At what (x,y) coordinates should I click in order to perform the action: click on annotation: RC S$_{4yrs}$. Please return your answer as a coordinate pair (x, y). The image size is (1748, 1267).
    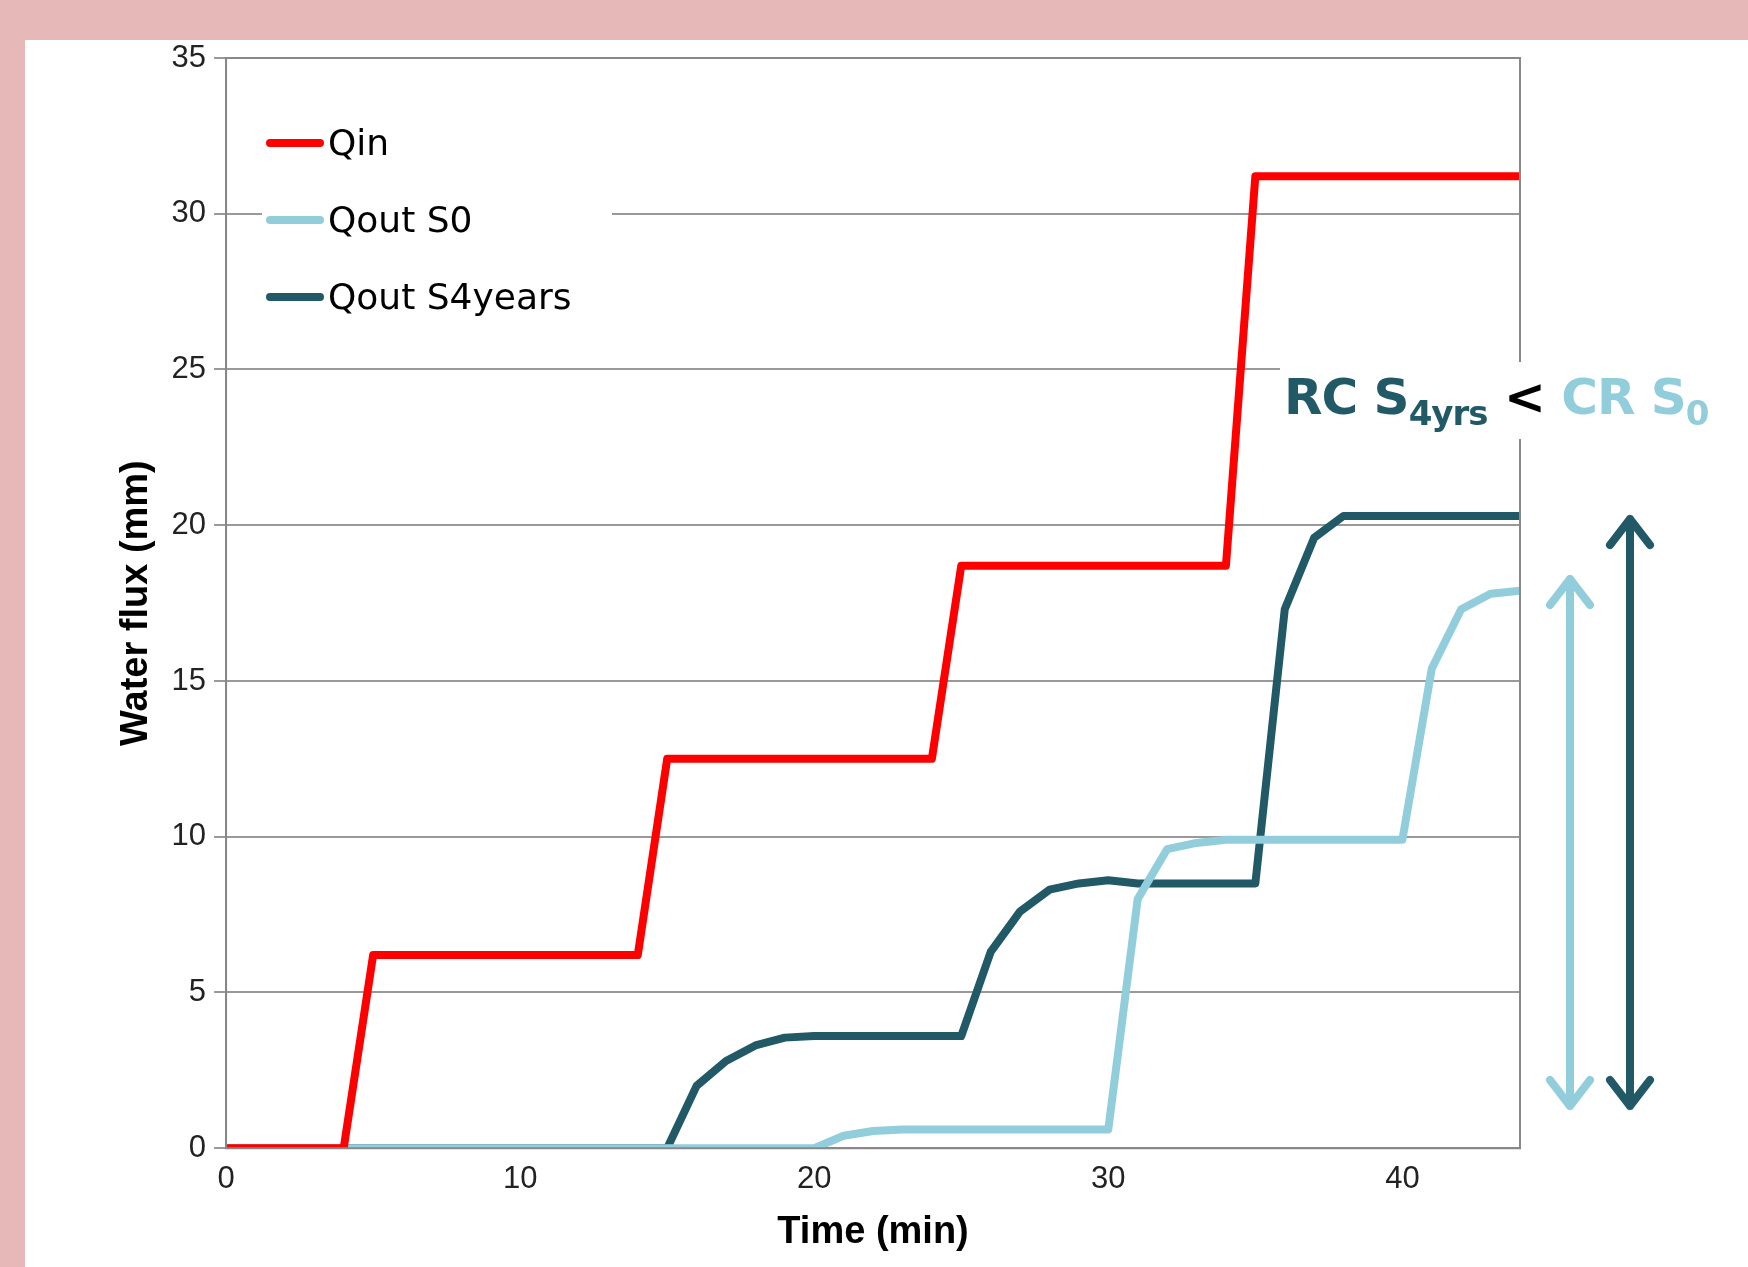
    Looking at the image, I should click on (1386, 400).